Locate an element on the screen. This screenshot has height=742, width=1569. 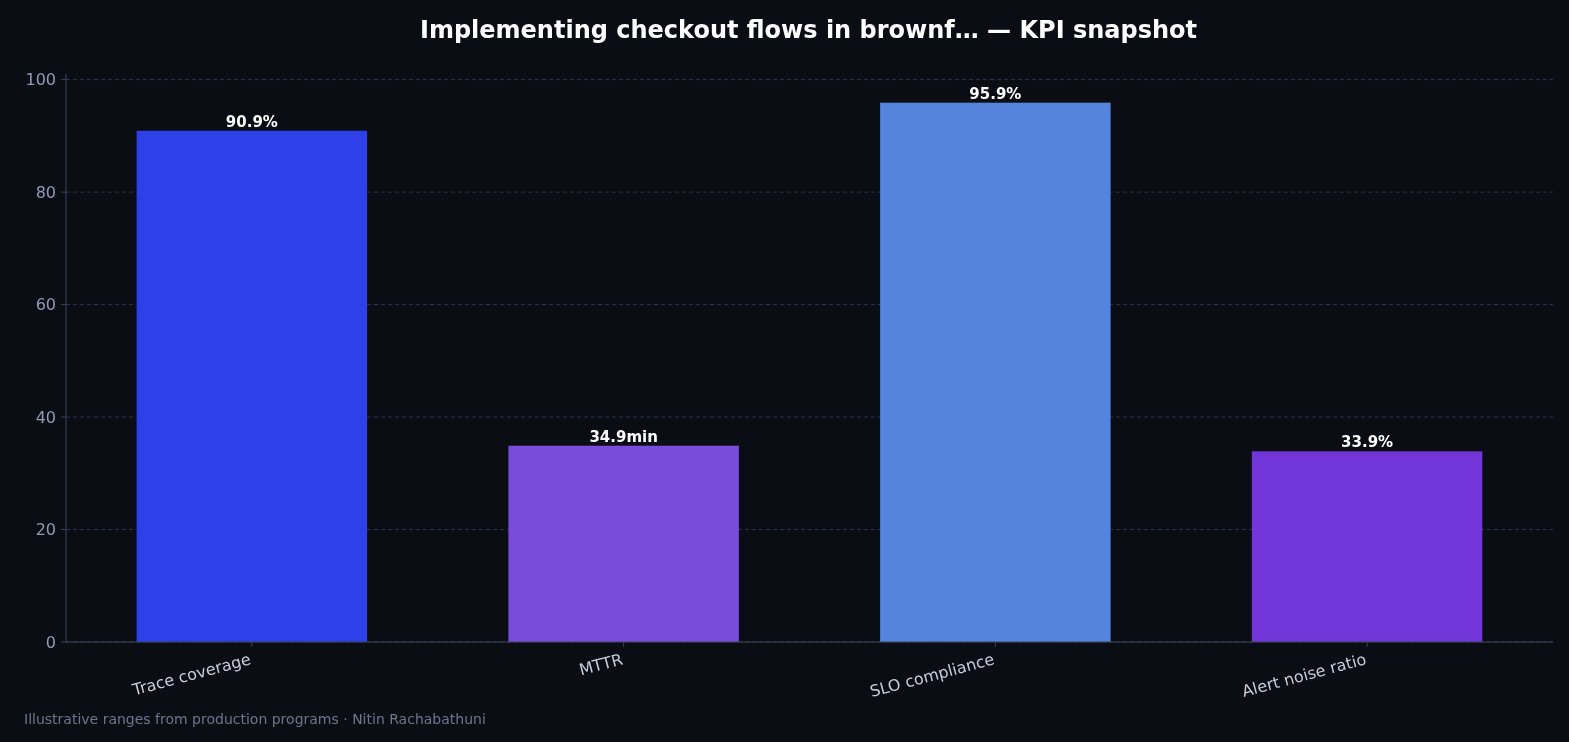
y-tick-label: 40 is located at coordinates (45, 417).